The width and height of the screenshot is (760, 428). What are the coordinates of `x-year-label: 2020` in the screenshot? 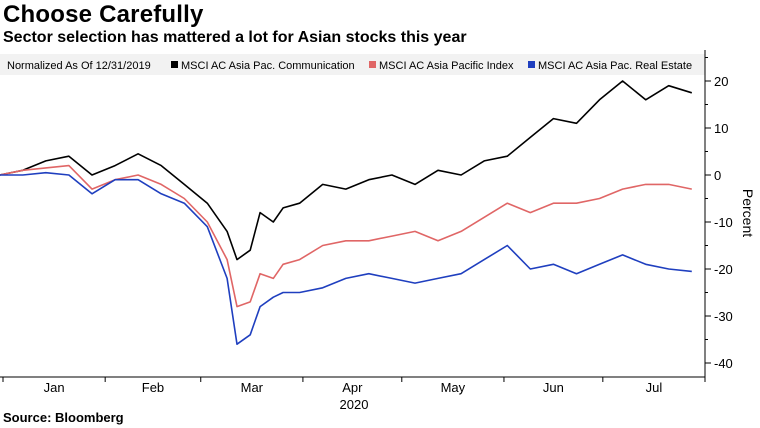 It's located at (354, 404).